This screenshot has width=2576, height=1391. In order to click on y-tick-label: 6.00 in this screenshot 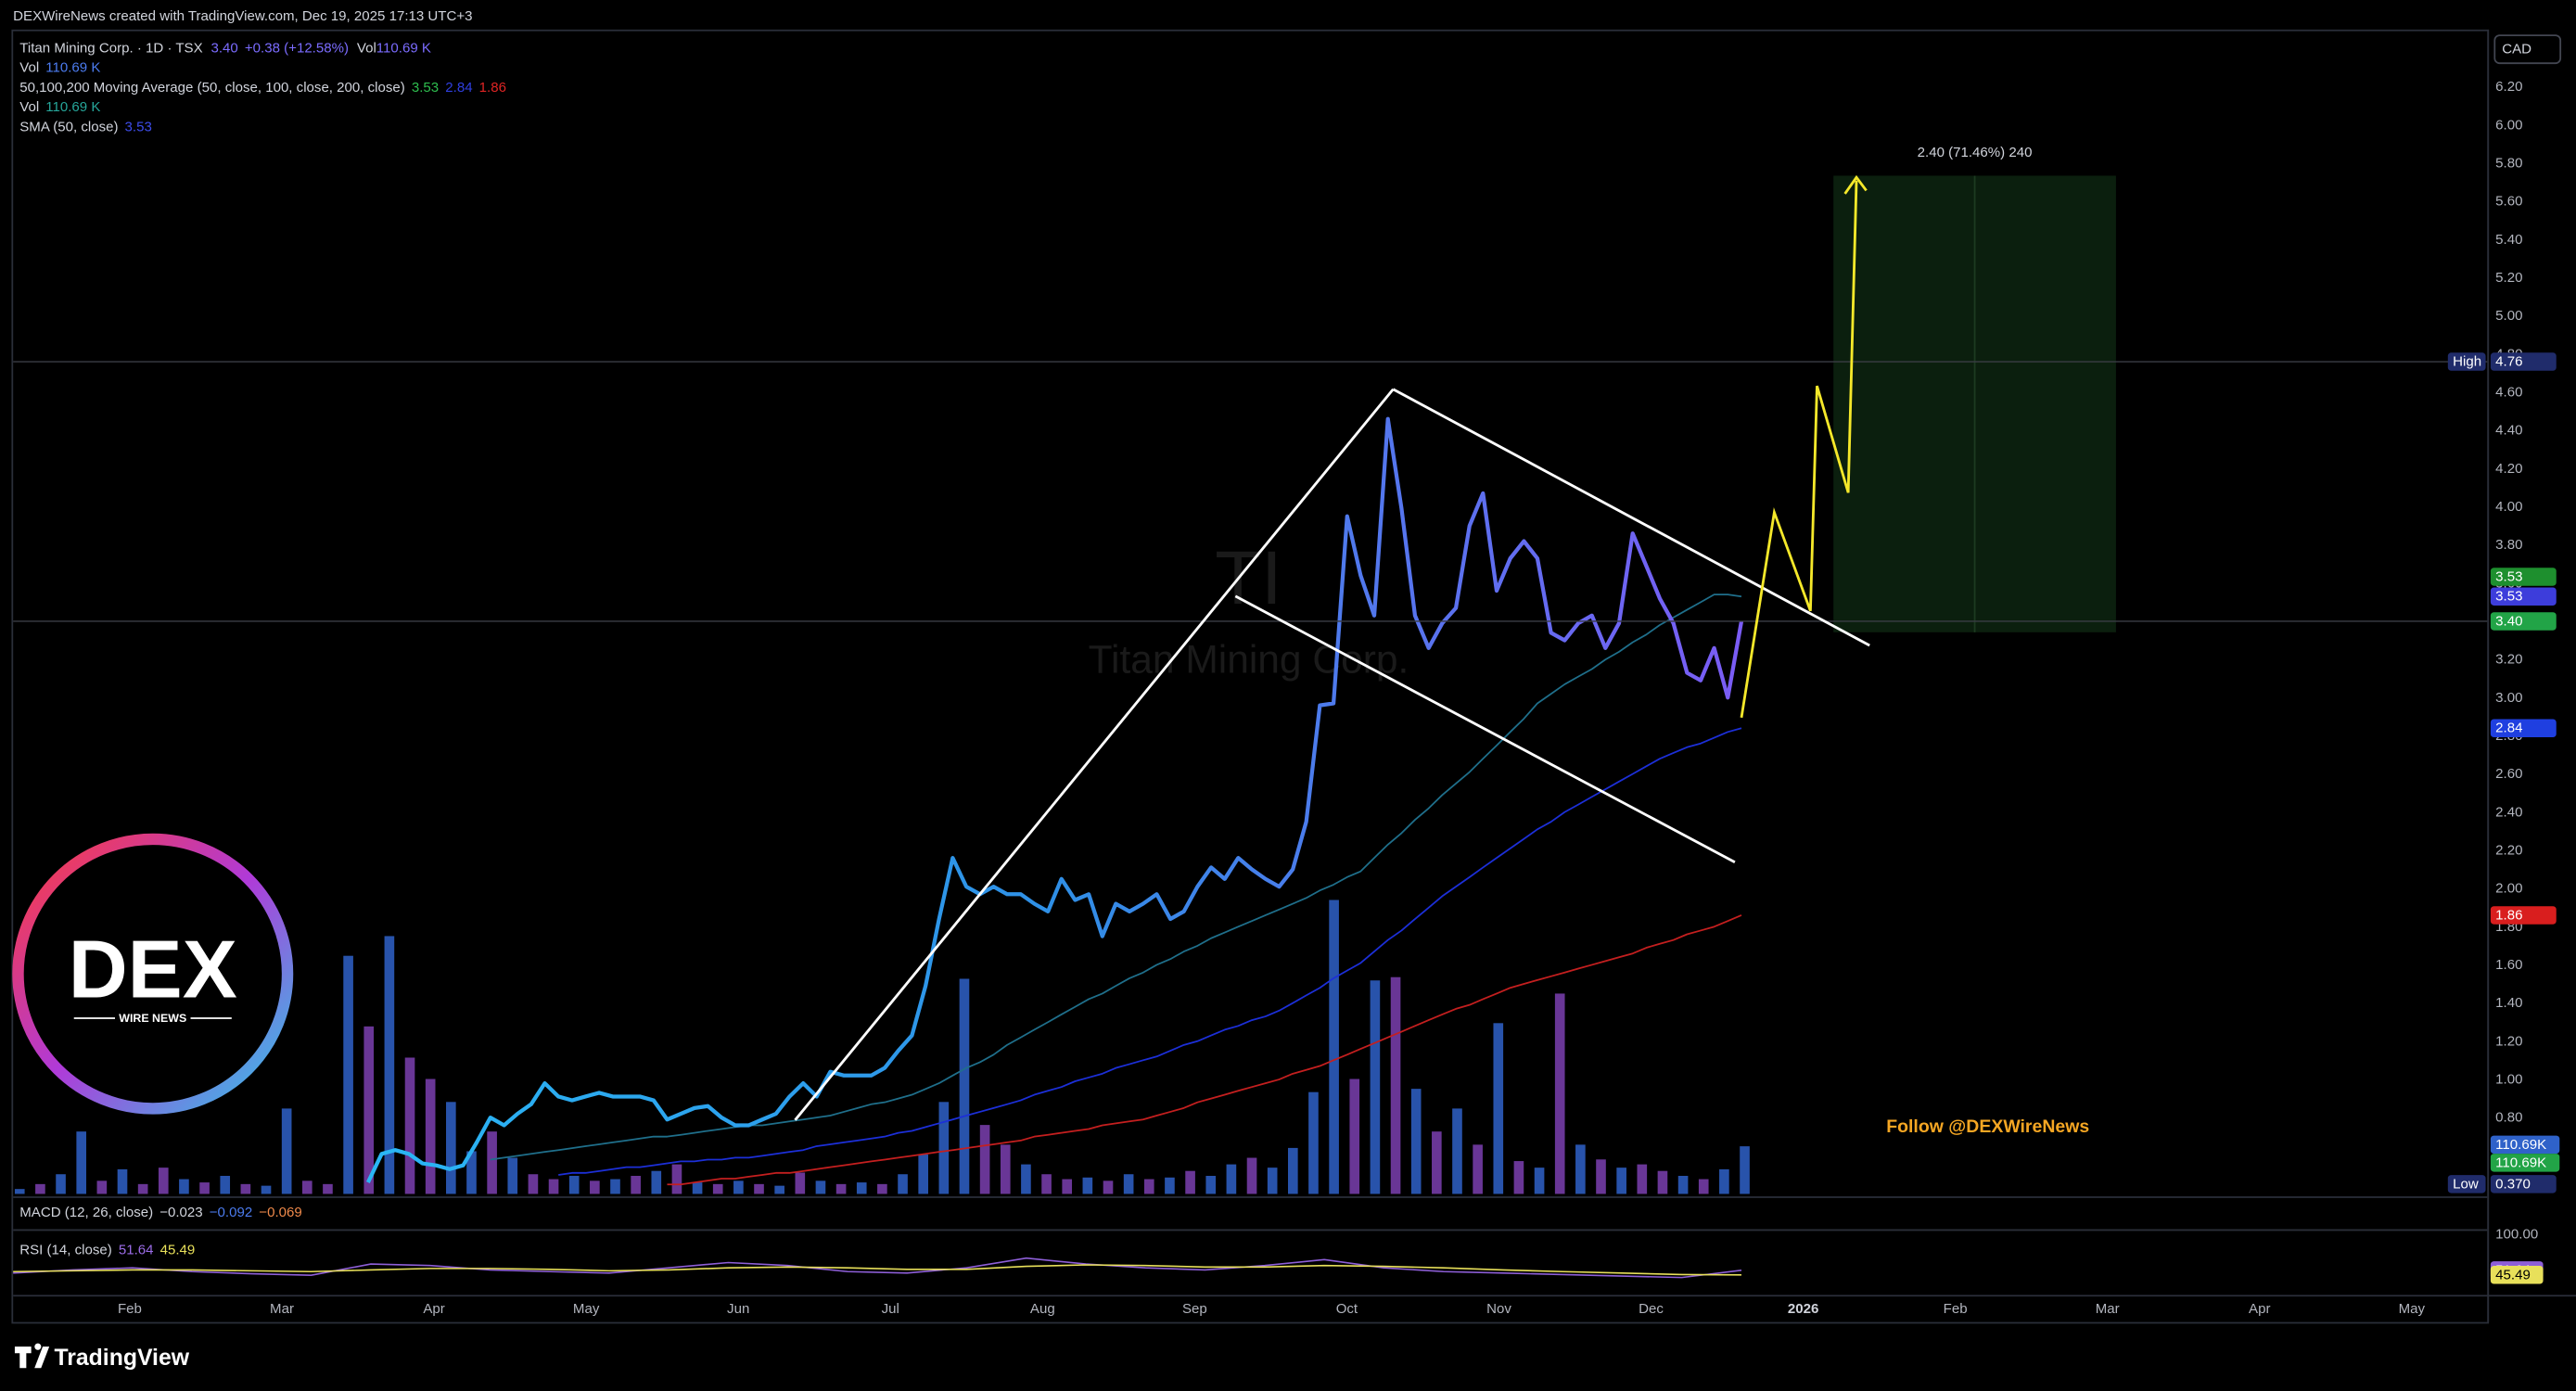, I will do `click(2508, 125)`.